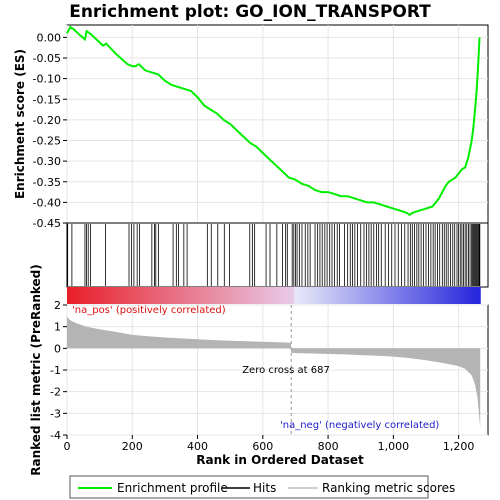  What do you see at coordinates (328, 446) in the screenshot?
I see `x-tick-label: 800` at bounding box center [328, 446].